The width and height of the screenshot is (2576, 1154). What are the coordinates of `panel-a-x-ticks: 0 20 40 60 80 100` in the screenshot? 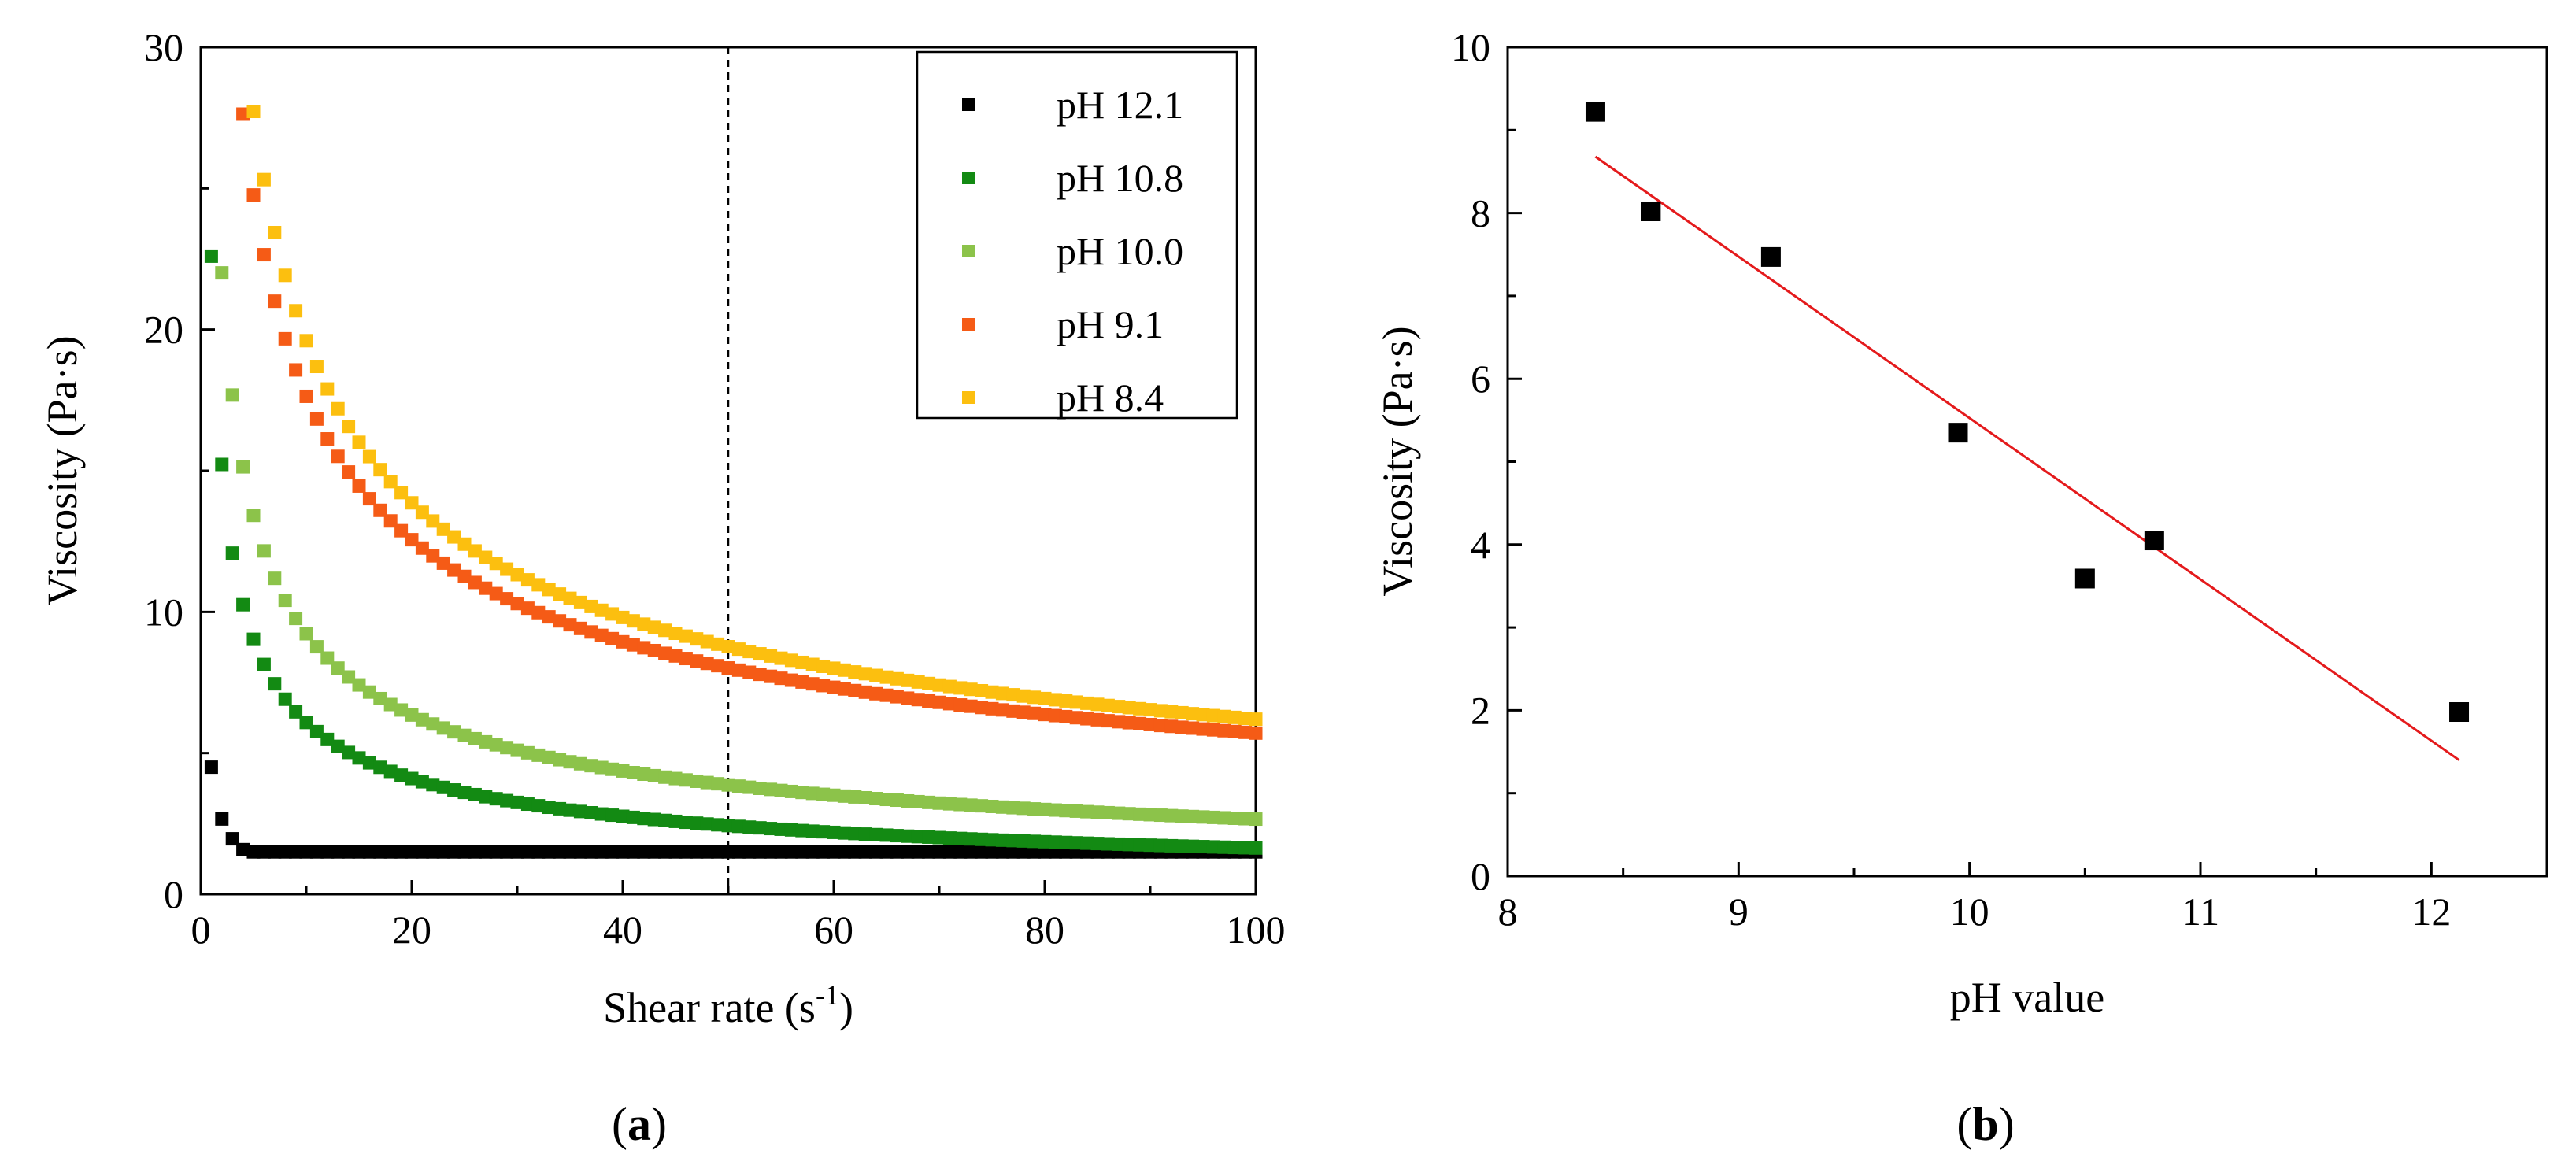 It's located at (738, 916).